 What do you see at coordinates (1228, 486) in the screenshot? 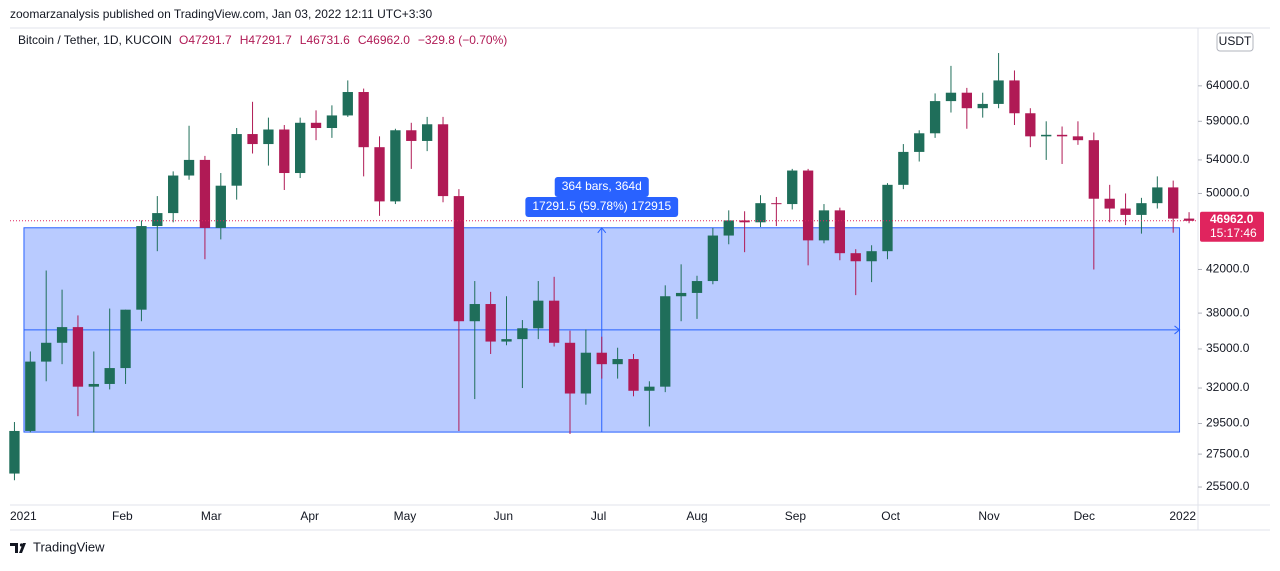
I see `y-tick-label: 25500.0` at bounding box center [1228, 486].